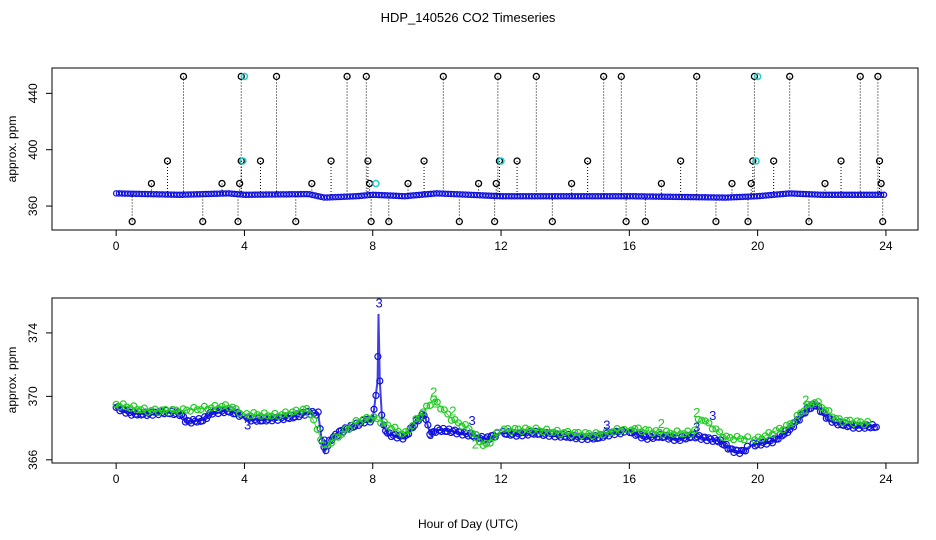 This screenshot has height=540, width=936. Describe the element at coordinates (33, 333) in the screenshot. I see `y-tick-label: 374` at that location.